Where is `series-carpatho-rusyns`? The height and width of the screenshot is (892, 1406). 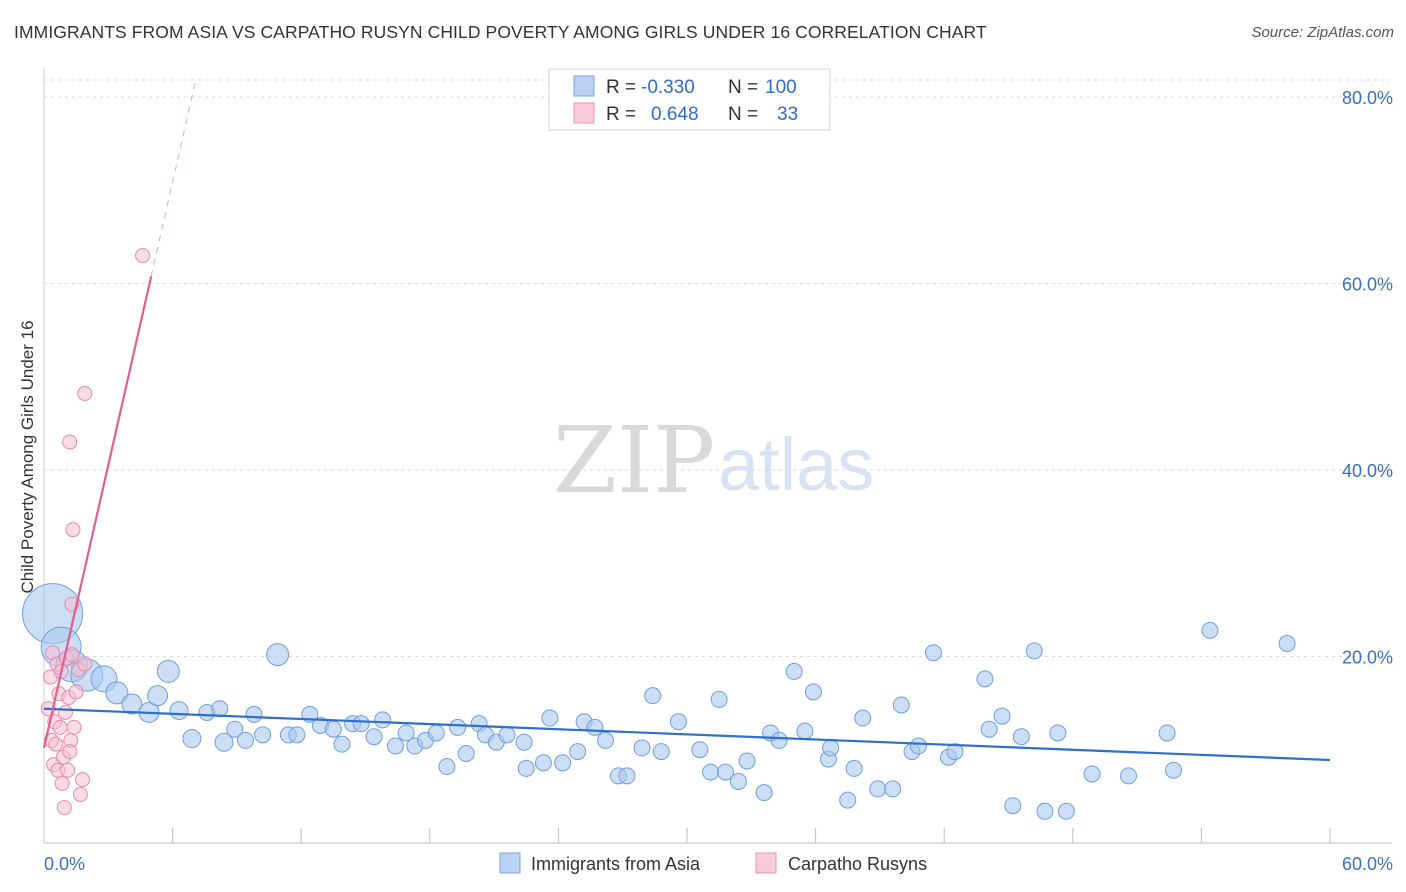
series-carpatho-rusyns is located at coordinates (95, 532).